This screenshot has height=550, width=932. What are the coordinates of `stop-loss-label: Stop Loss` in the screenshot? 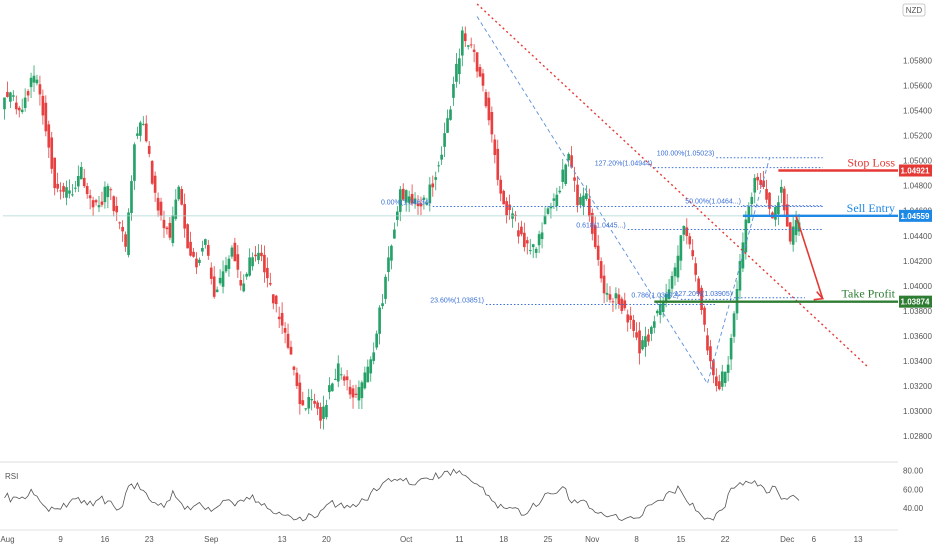 It's located at (871, 162).